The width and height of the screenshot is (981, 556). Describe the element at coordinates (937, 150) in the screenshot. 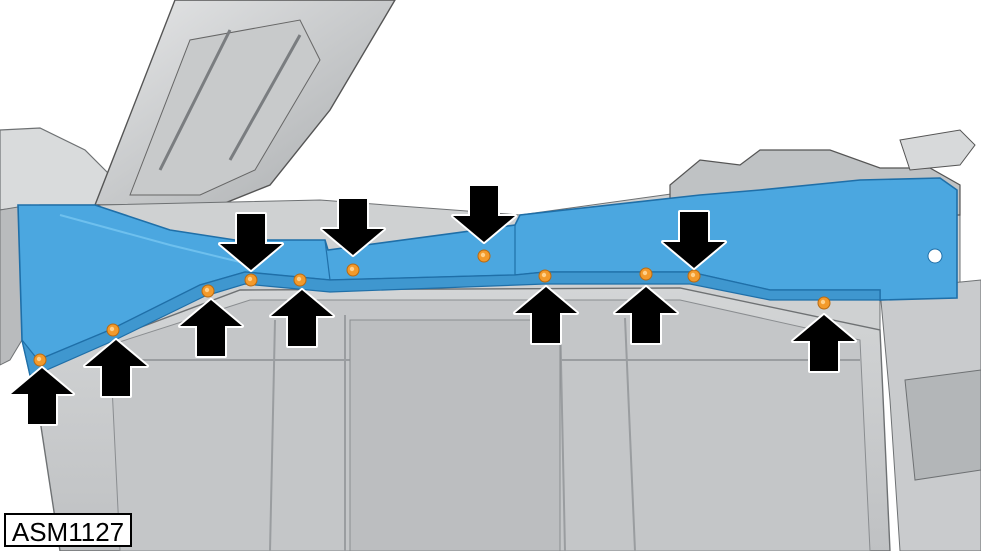

I see `right-bracket` at that location.